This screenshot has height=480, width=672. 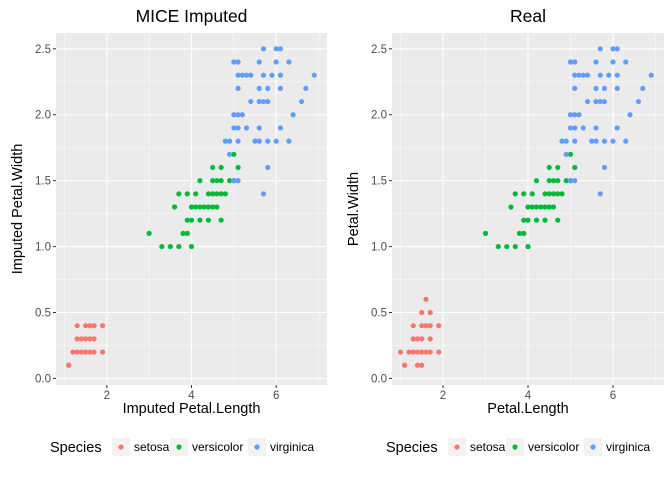 What do you see at coordinates (530, 200) in the screenshot?
I see `series-versicolor` at bounding box center [530, 200].